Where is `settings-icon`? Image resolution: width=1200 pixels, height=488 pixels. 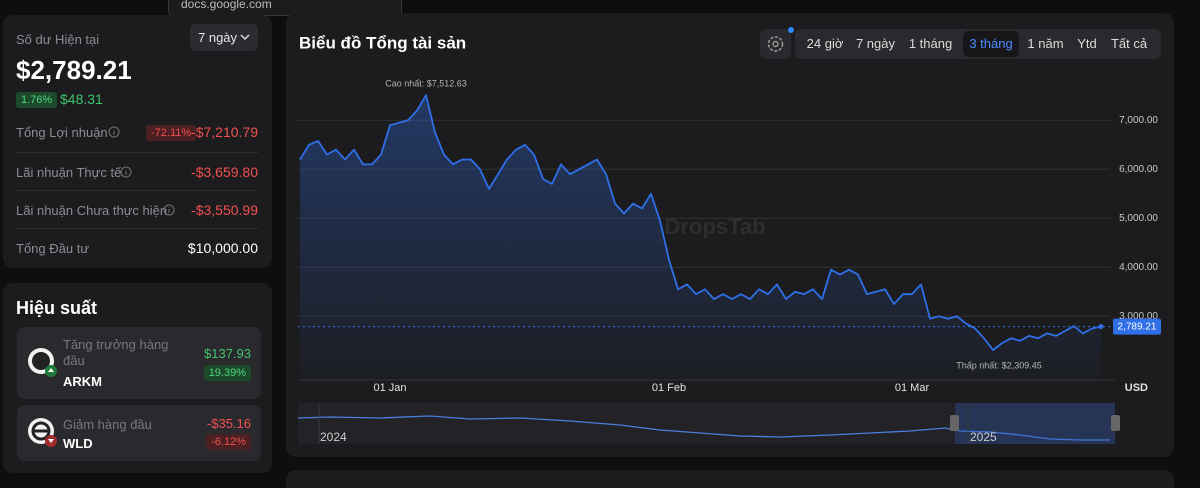
settings-icon is located at coordinates (775, 44).